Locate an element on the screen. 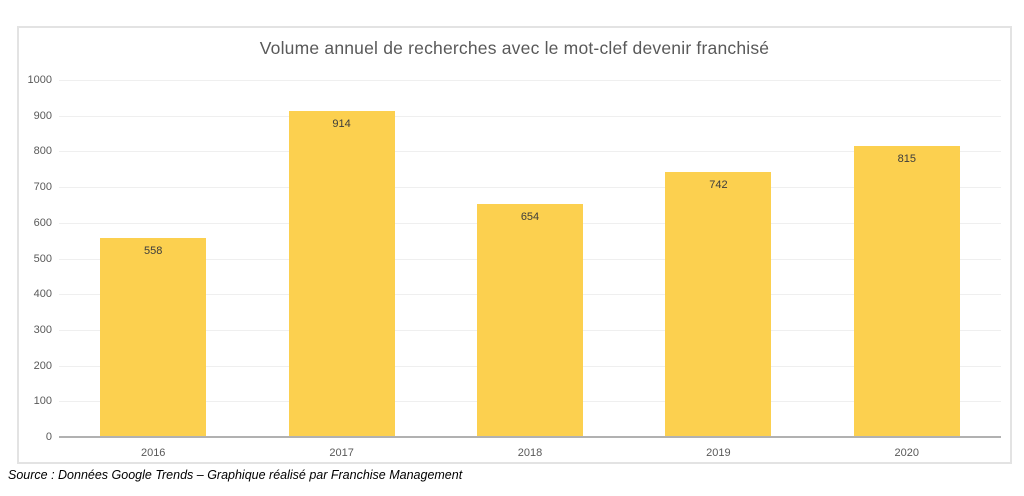 Image resolution: width=1024 pixels, height=496 pixels. x-tick-label-2016: 2016 is located at coordinates (153, 453).